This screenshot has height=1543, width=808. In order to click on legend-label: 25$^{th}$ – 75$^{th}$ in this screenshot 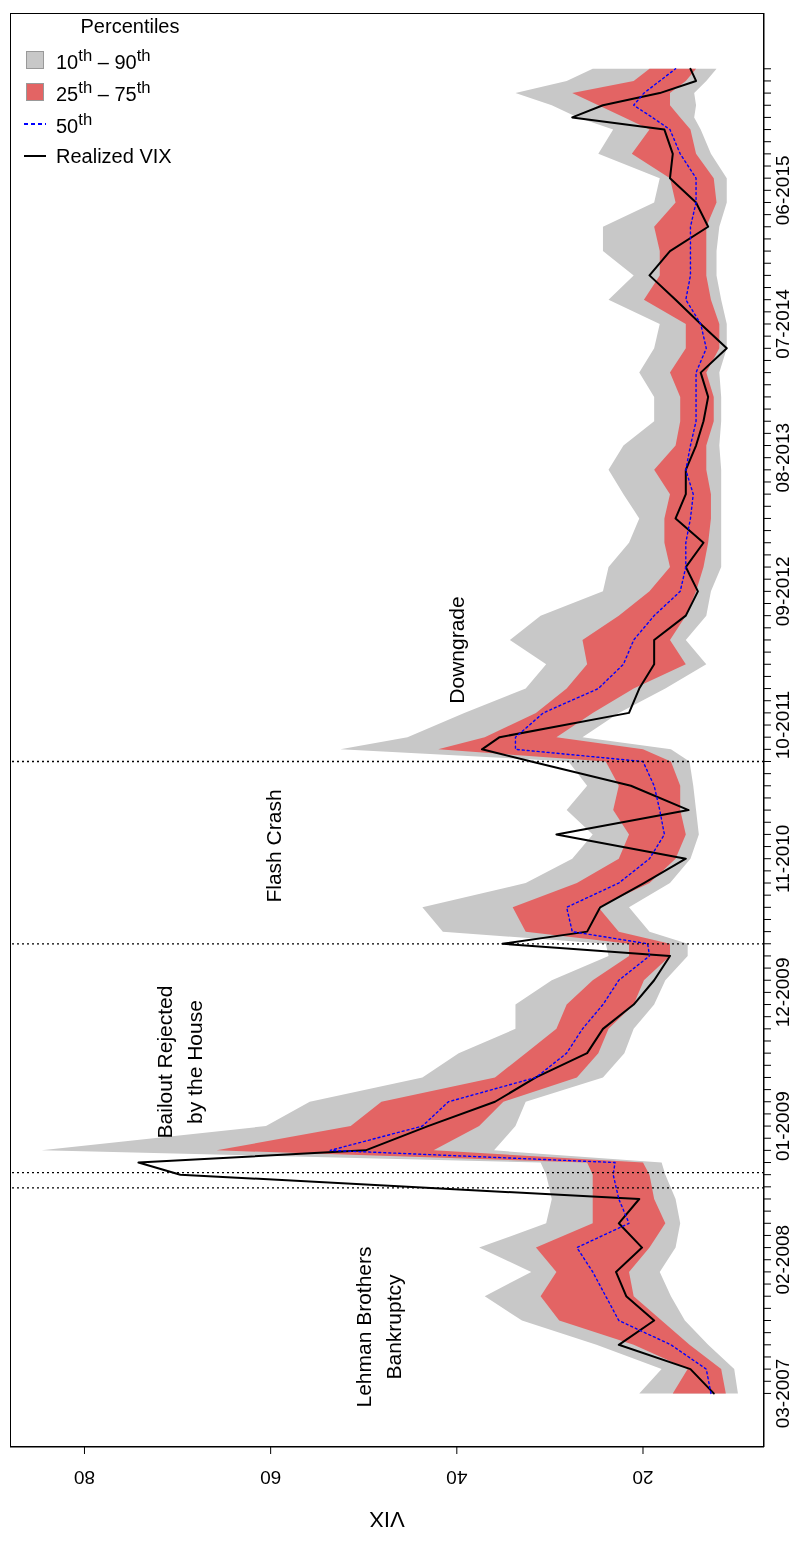, I will do `click(103, 92)`.